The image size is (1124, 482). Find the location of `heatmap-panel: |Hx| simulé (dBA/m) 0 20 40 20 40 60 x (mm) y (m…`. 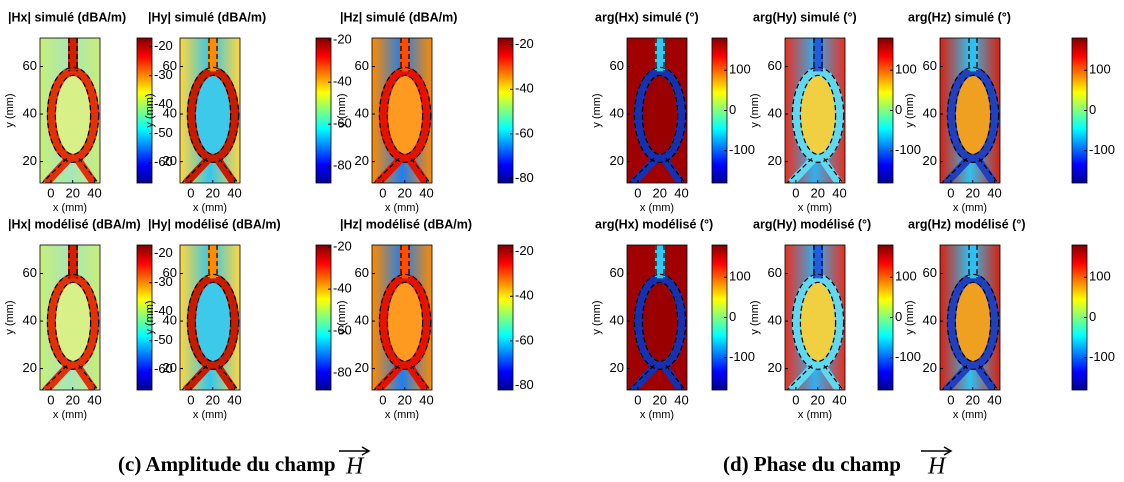

heatmap-panel: |Hx| simulé (dBA/m) 0 20 40 20 40 60 x (mm) y (m… is located at coordinates (88, 112).